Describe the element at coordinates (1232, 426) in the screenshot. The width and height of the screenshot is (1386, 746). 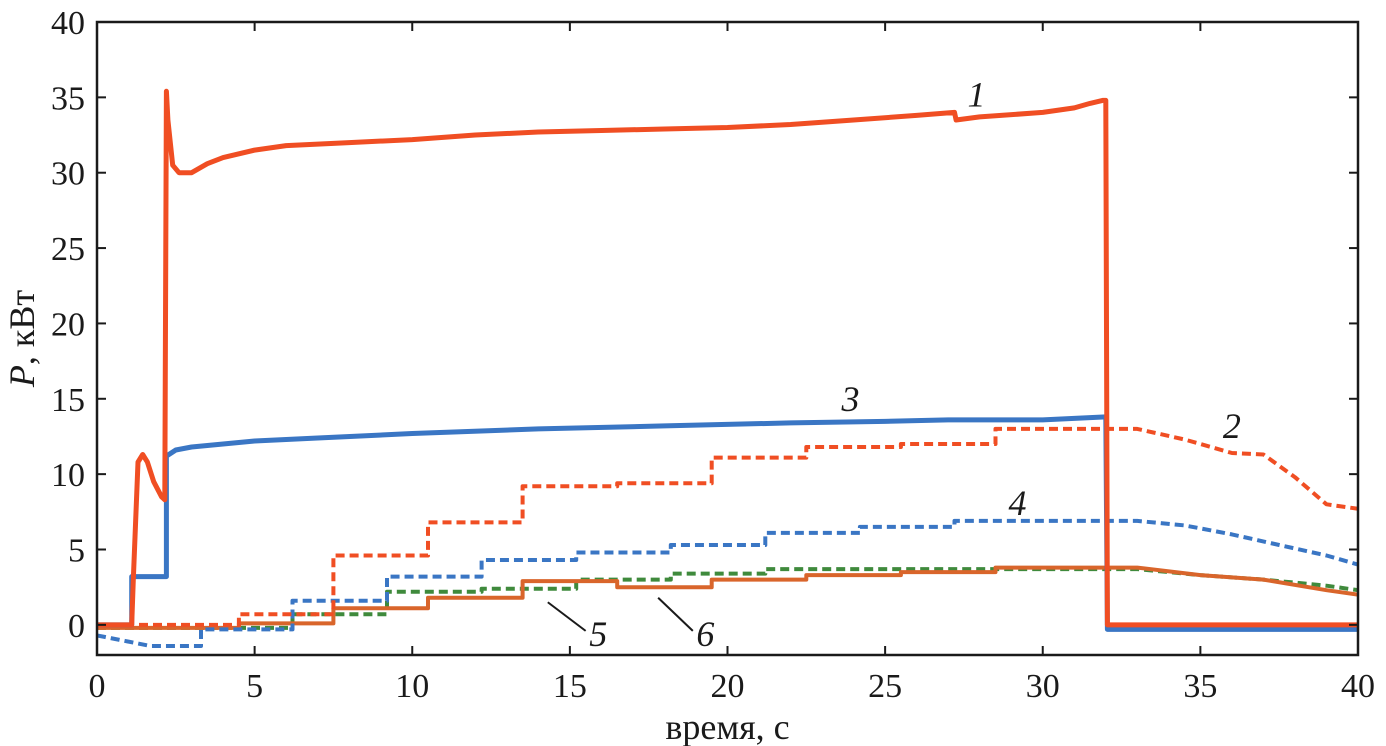
I see `series-label-2: 2` at that location.